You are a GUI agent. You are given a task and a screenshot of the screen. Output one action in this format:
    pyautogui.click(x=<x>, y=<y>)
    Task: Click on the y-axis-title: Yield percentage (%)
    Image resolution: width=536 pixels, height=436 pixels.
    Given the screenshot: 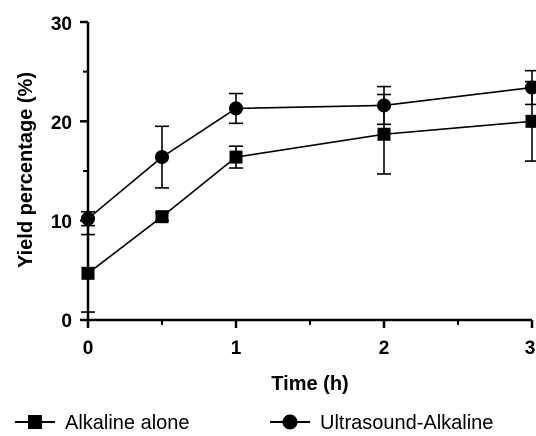 What is the action you would take?
    pyautogui.click(x=26, y=170)
    